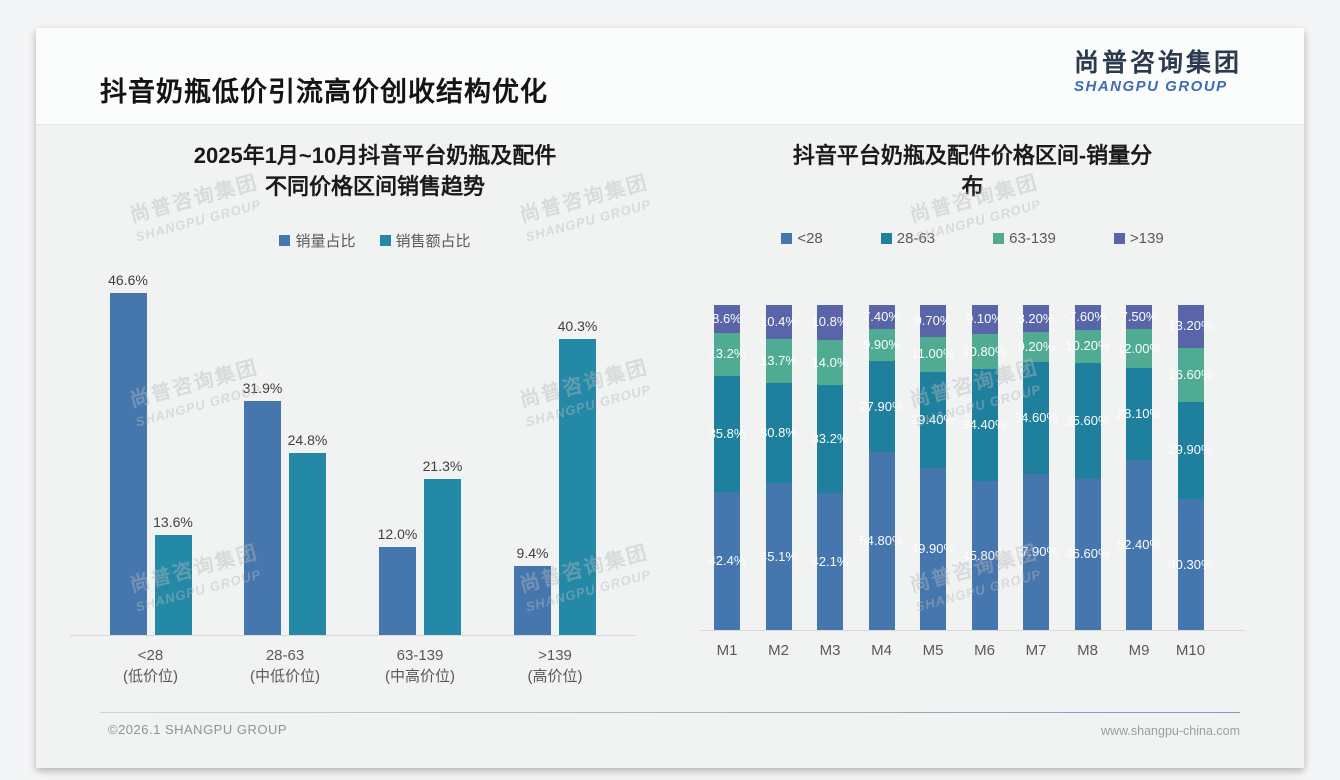 The width and height of the screenshot is (1340, 780). What do you see at coordinates (420, 655) in the screenshot?
I see `category-label-main: 63-139` at bounding box center [420, 655].